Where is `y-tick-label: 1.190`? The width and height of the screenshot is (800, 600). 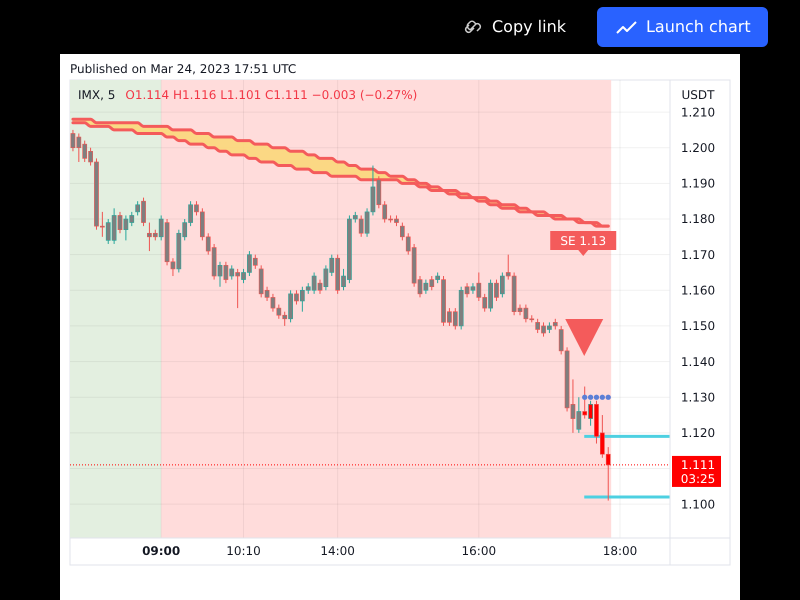 y-tick-label: 1.190 is located at coordinates (698, 183).